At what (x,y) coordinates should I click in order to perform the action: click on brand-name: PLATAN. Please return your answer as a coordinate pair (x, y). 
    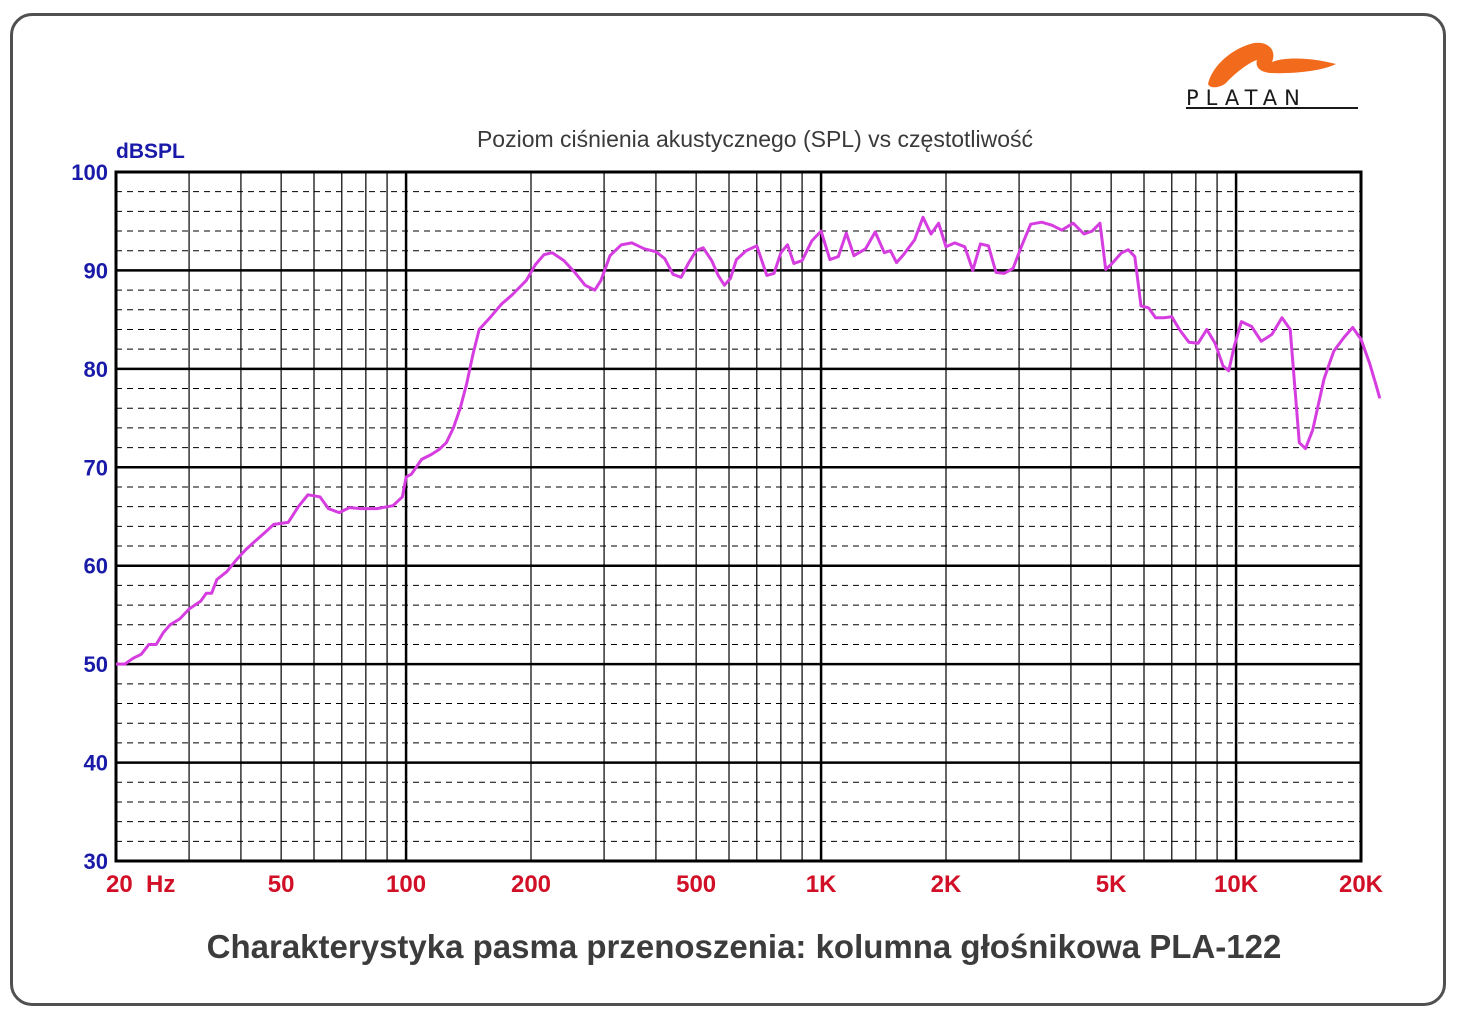
    Looking at the image, I should click on (1246, 98).